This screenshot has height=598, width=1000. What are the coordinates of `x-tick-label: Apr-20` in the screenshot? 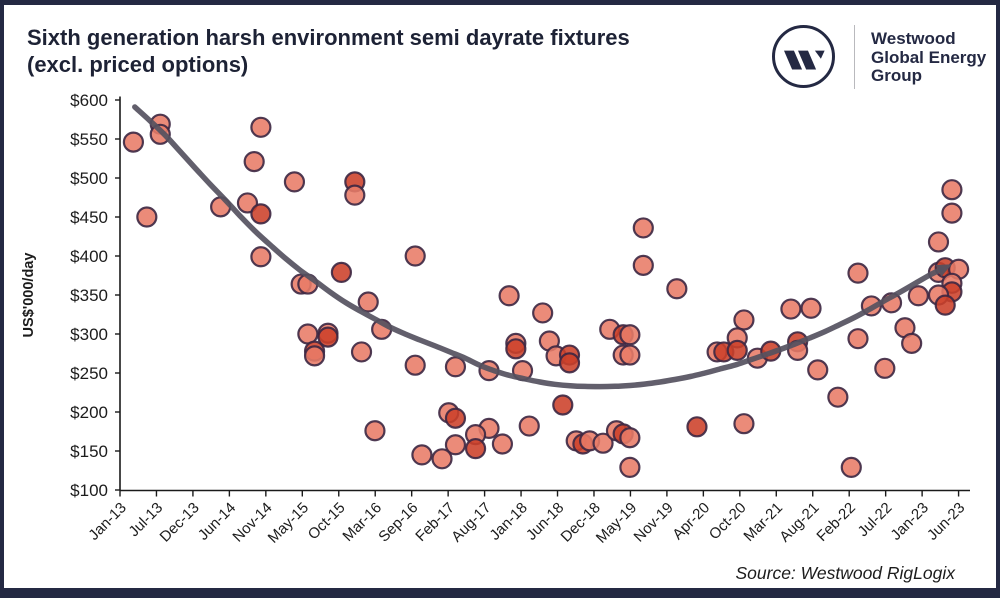 It's located at (691, 521).